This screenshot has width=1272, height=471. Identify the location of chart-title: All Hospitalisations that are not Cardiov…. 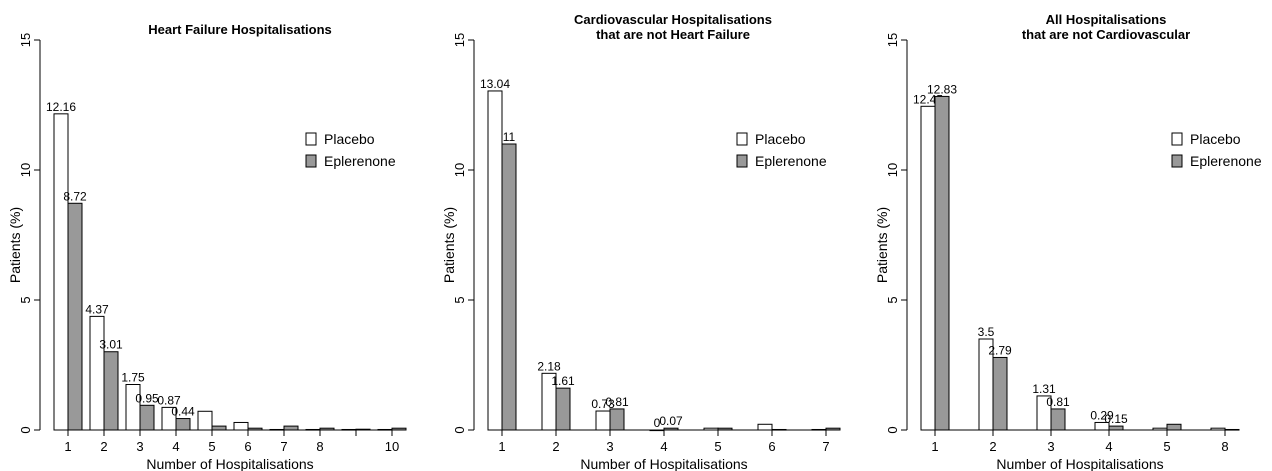
(1106, 27).